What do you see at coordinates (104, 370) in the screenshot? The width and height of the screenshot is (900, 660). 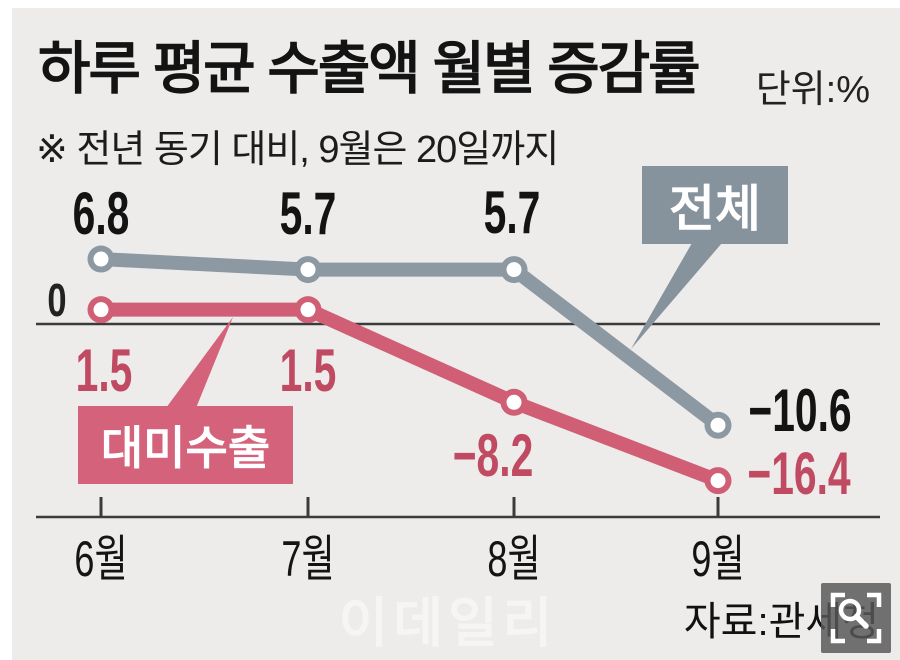 I see `us-exports-value-label-0: 1.5` at bounding box center [104, 370].